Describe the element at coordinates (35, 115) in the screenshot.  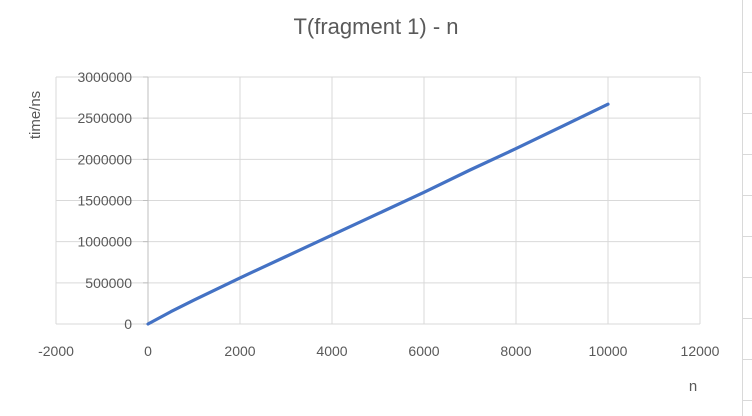
I see `y-axis-label: time/ns` at that location.